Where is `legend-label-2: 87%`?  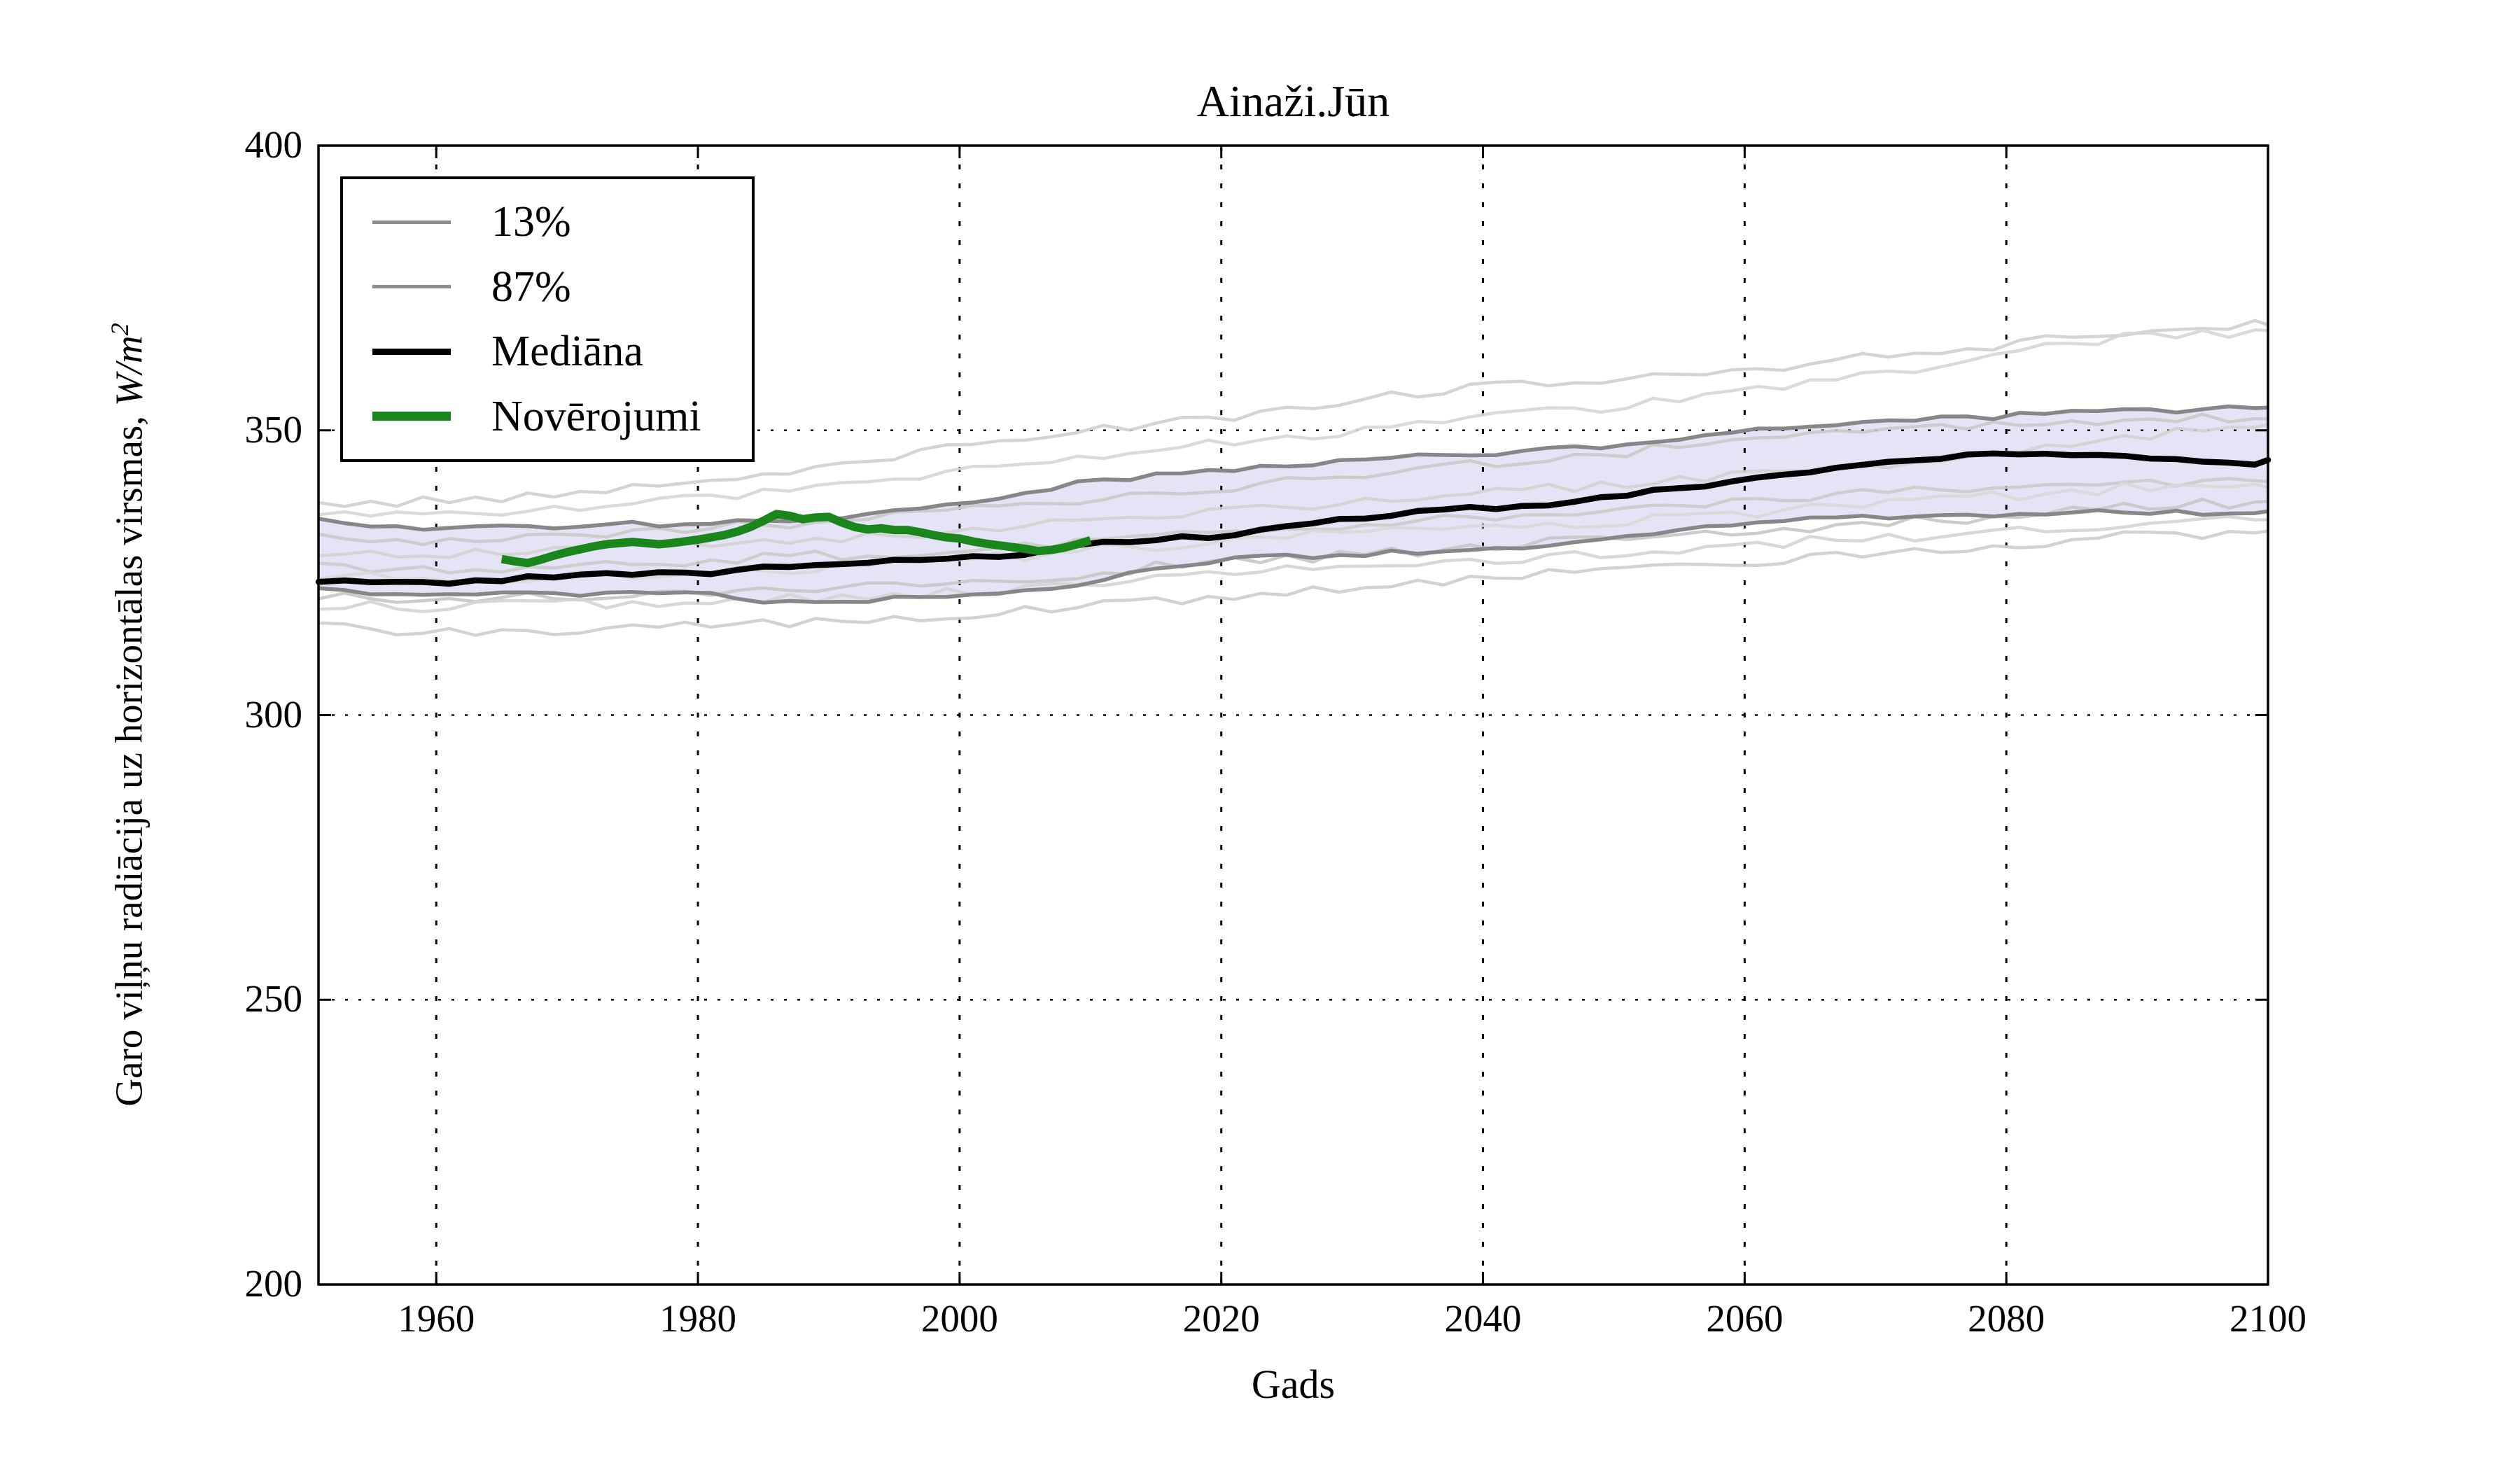 legend-label-2: 87% is located at coordinates (531, 286).